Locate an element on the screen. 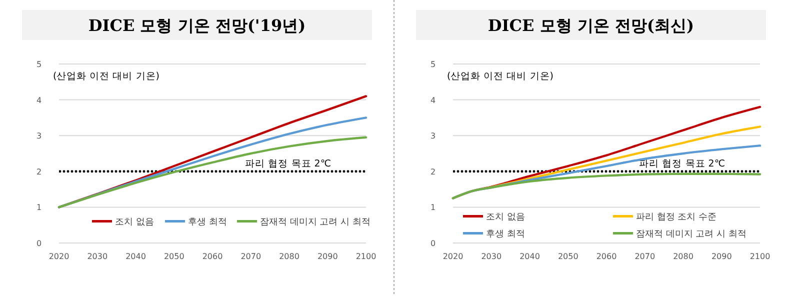  chart-title: DICE 모형 기온 전망(최신) is located at coordinates (591, 25).